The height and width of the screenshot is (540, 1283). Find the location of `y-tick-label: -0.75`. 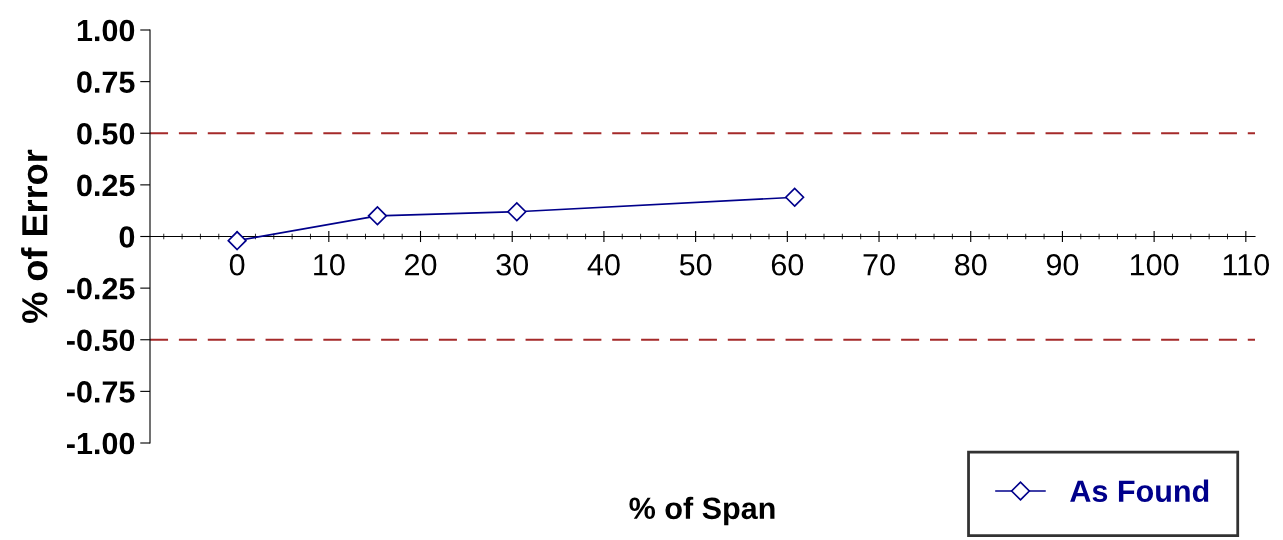

y-tick-label: -0.75 is located at coordinates (100, 392).